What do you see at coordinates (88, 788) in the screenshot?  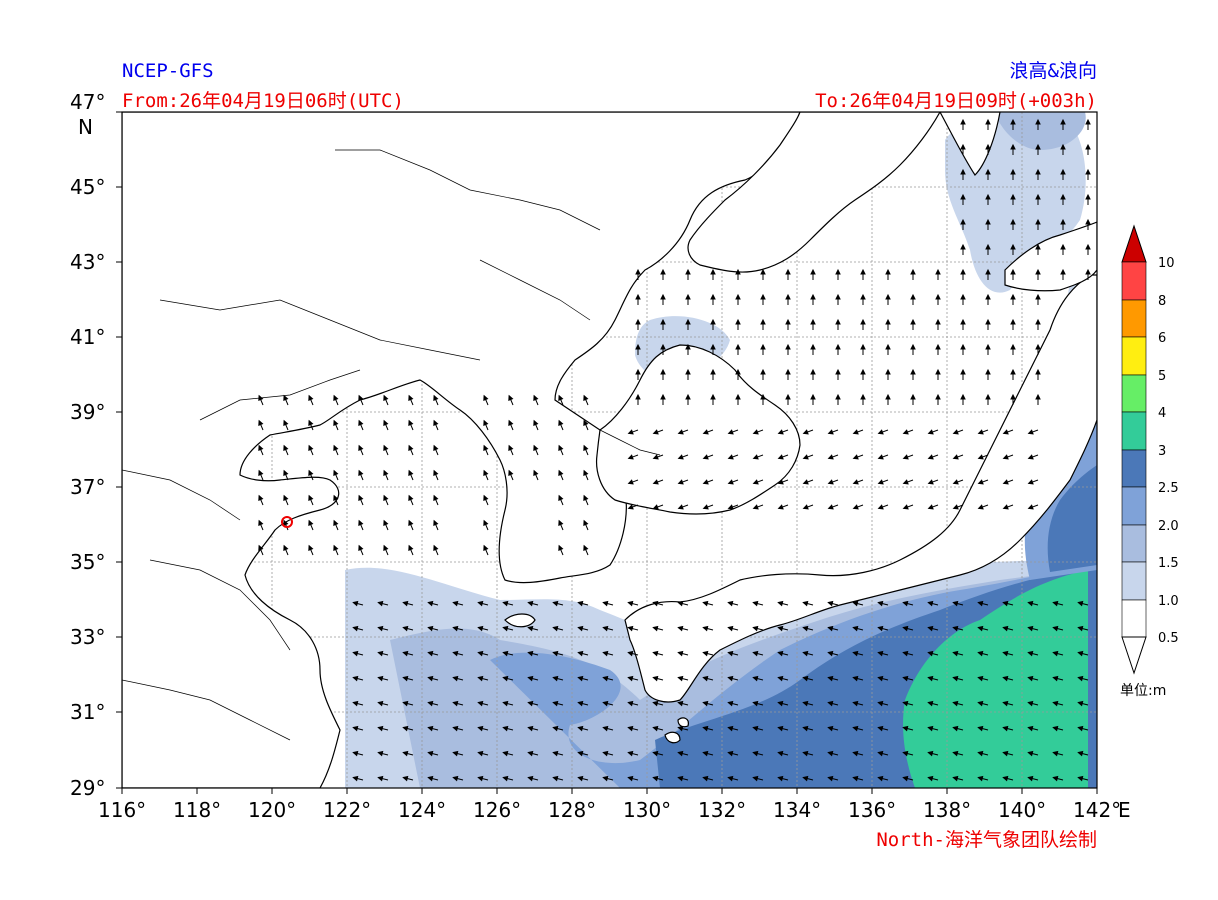 I see `lat-tick-label: 29°` at bounding box center [88, 788].